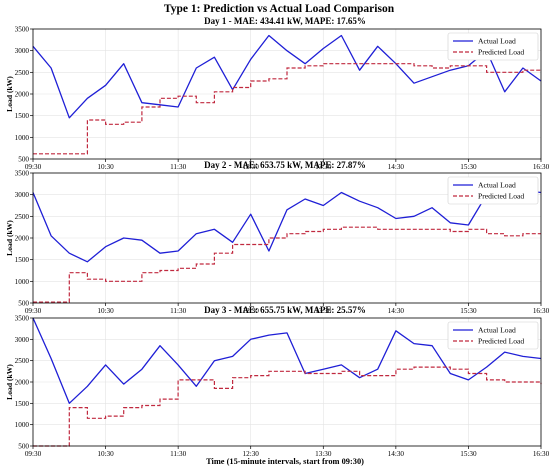 Image resolution: width=550 pixels, height=469 pixels. Describe the element at coordinates (285, 21) in the screenshot. I see `day1-panel-title: Day 1 - MAE: 434.41 kW, MAPE: 17.65%` at that location.